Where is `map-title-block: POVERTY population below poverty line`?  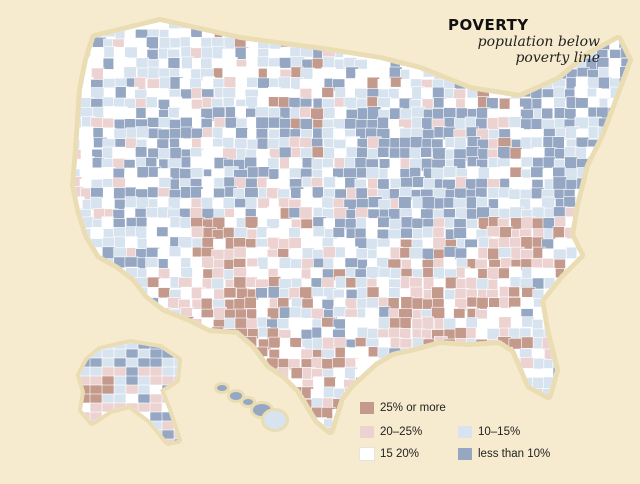 map-title-block: POVERTY population below poverty line is located at coordinates (520, 41).